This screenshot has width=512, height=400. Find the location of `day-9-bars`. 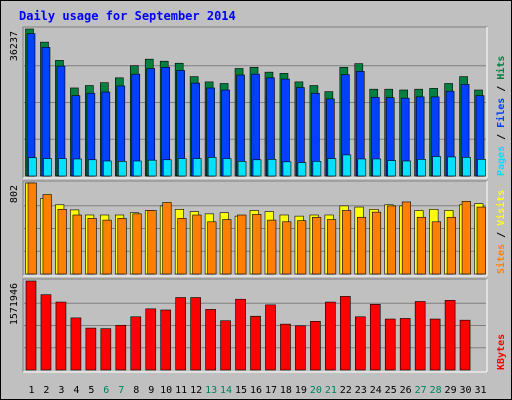

day-9-bars is located at coordinates (150, 242).